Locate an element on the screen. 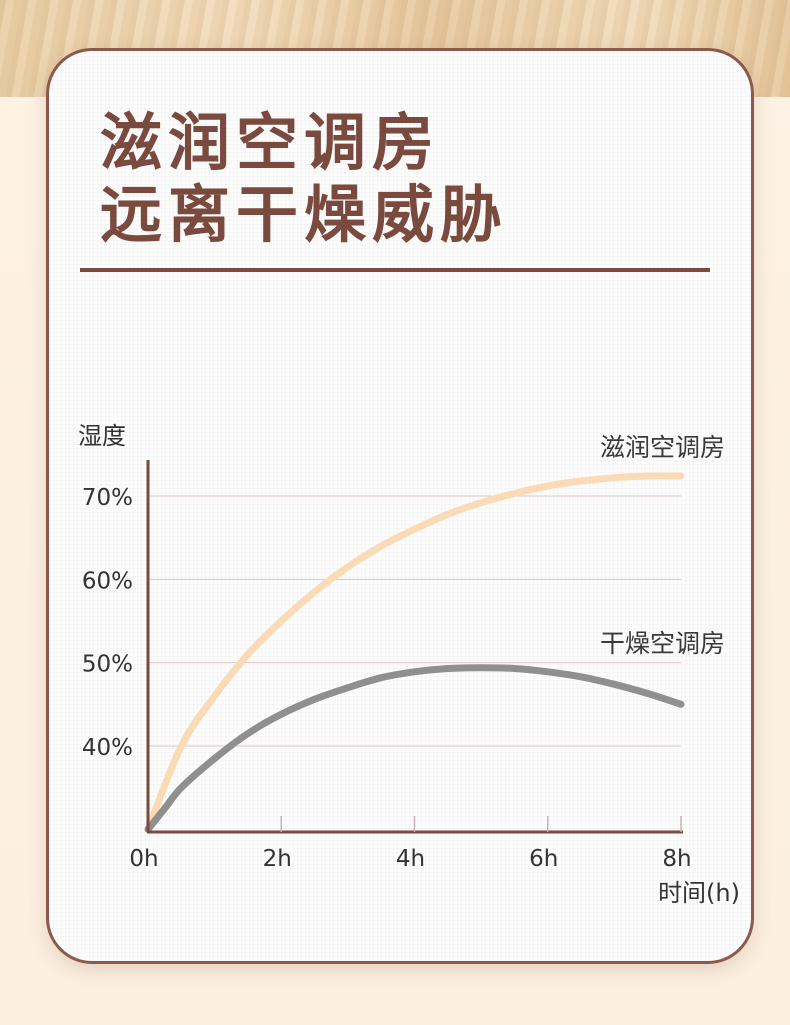  x-tick-label: 6h is located at coordinates (543, 859).